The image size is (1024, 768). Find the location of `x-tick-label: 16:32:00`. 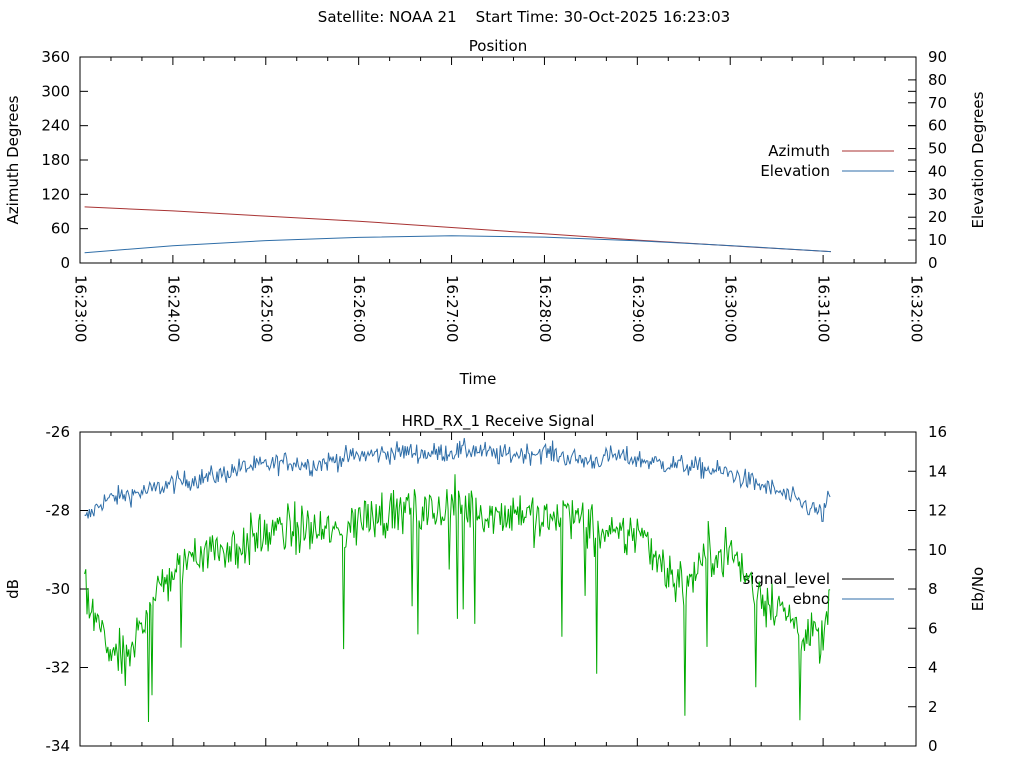

x-tick-label: 16:32:00 is located at coordinates (917, 308).